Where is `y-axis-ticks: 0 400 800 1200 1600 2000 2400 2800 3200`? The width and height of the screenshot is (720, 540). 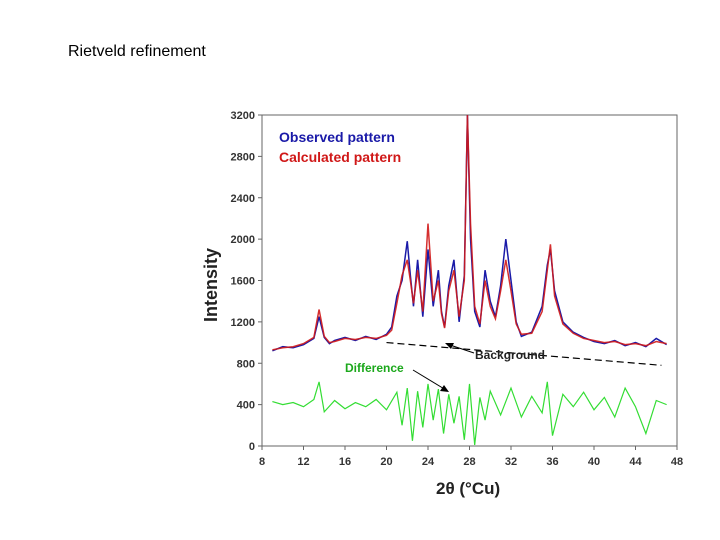
y-axis-ticks: 0 400 800 1200 1600 2000 2400 2800 3200 is located at coordinates (246, 281).